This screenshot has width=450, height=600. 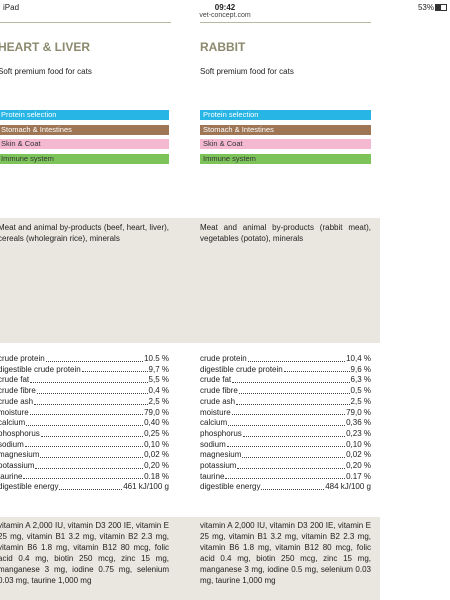 What do you see at coordinates (146, 487) in the screenshot?
I see `analysis-value: 461 kJ/100 g` at bounding box center [146, 487].